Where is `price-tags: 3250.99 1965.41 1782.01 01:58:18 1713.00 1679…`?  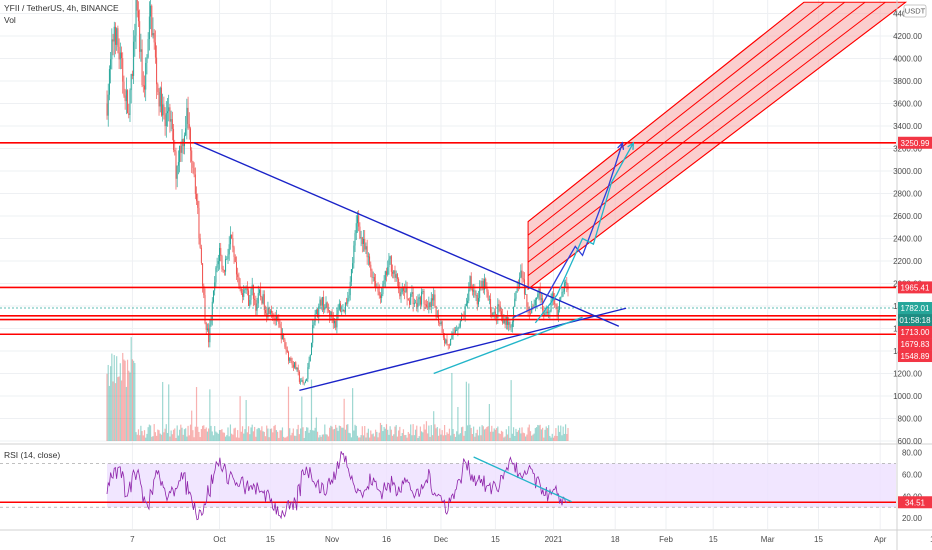 price-tags: 3250.99 1965.41 1782.01 01:58:18 1713.00 1679… is located at coordinates (915, 322).